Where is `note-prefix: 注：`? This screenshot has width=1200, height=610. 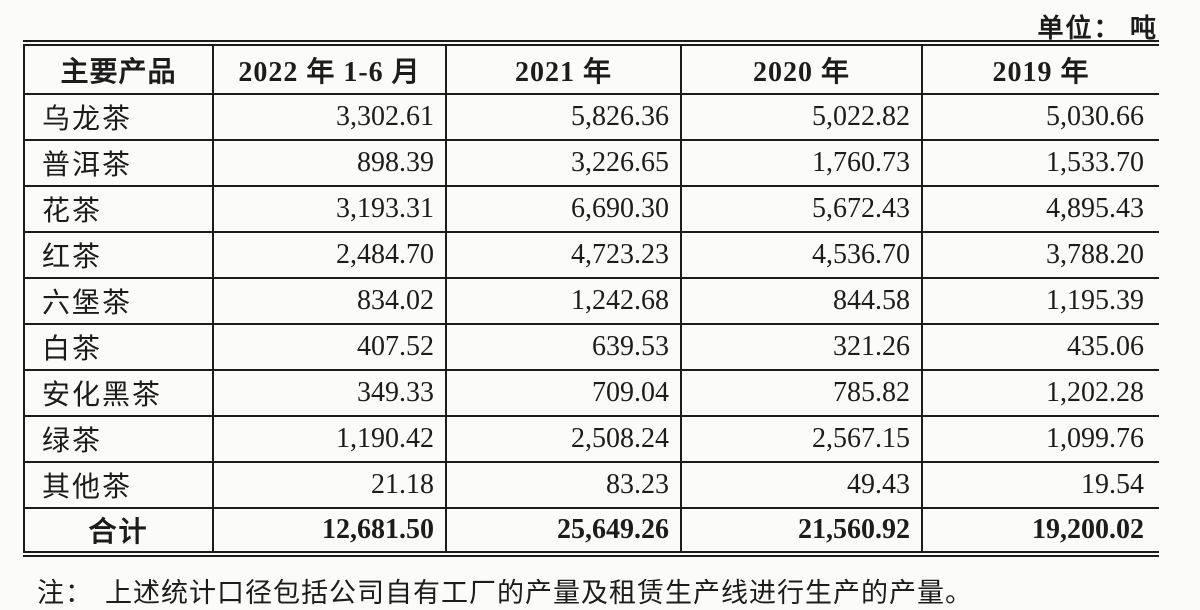
note-prefix: 注： is located at coordinates (65, 593).